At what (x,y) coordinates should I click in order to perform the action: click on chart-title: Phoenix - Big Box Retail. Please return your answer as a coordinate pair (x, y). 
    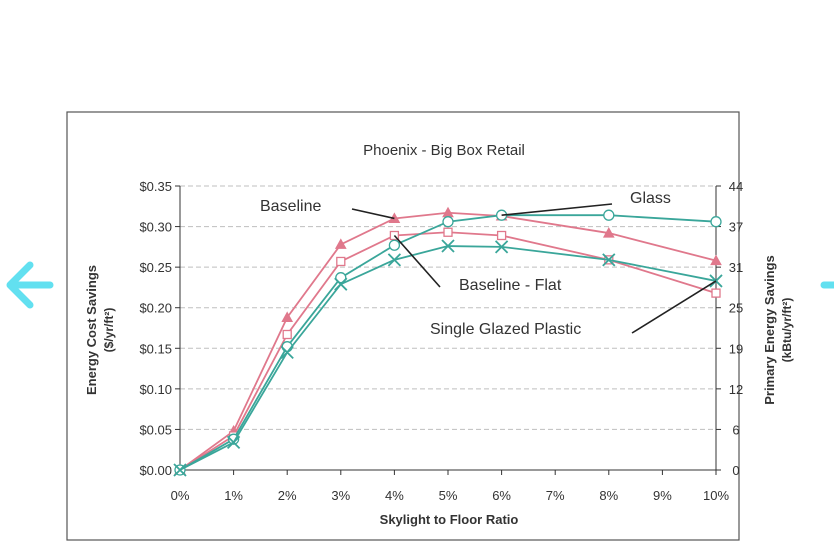
    Looking at the image, I should click on (444, 150).